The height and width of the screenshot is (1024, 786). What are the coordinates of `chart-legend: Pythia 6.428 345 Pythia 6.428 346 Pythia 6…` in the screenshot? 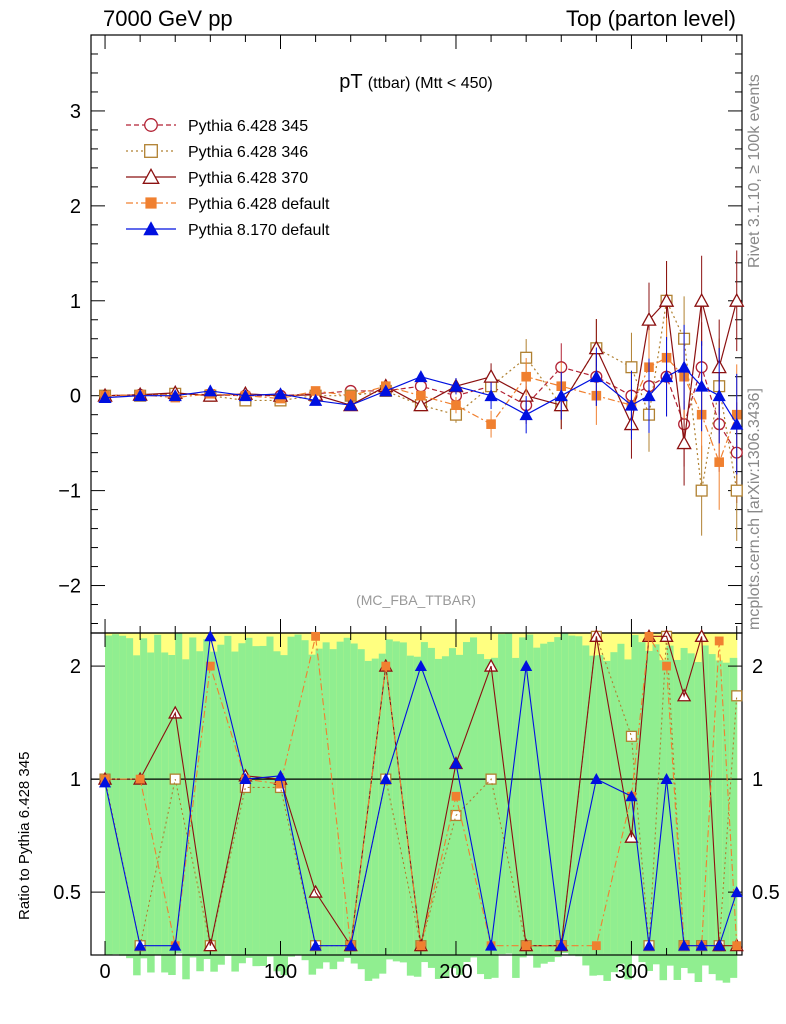 It's located at (228, 178).